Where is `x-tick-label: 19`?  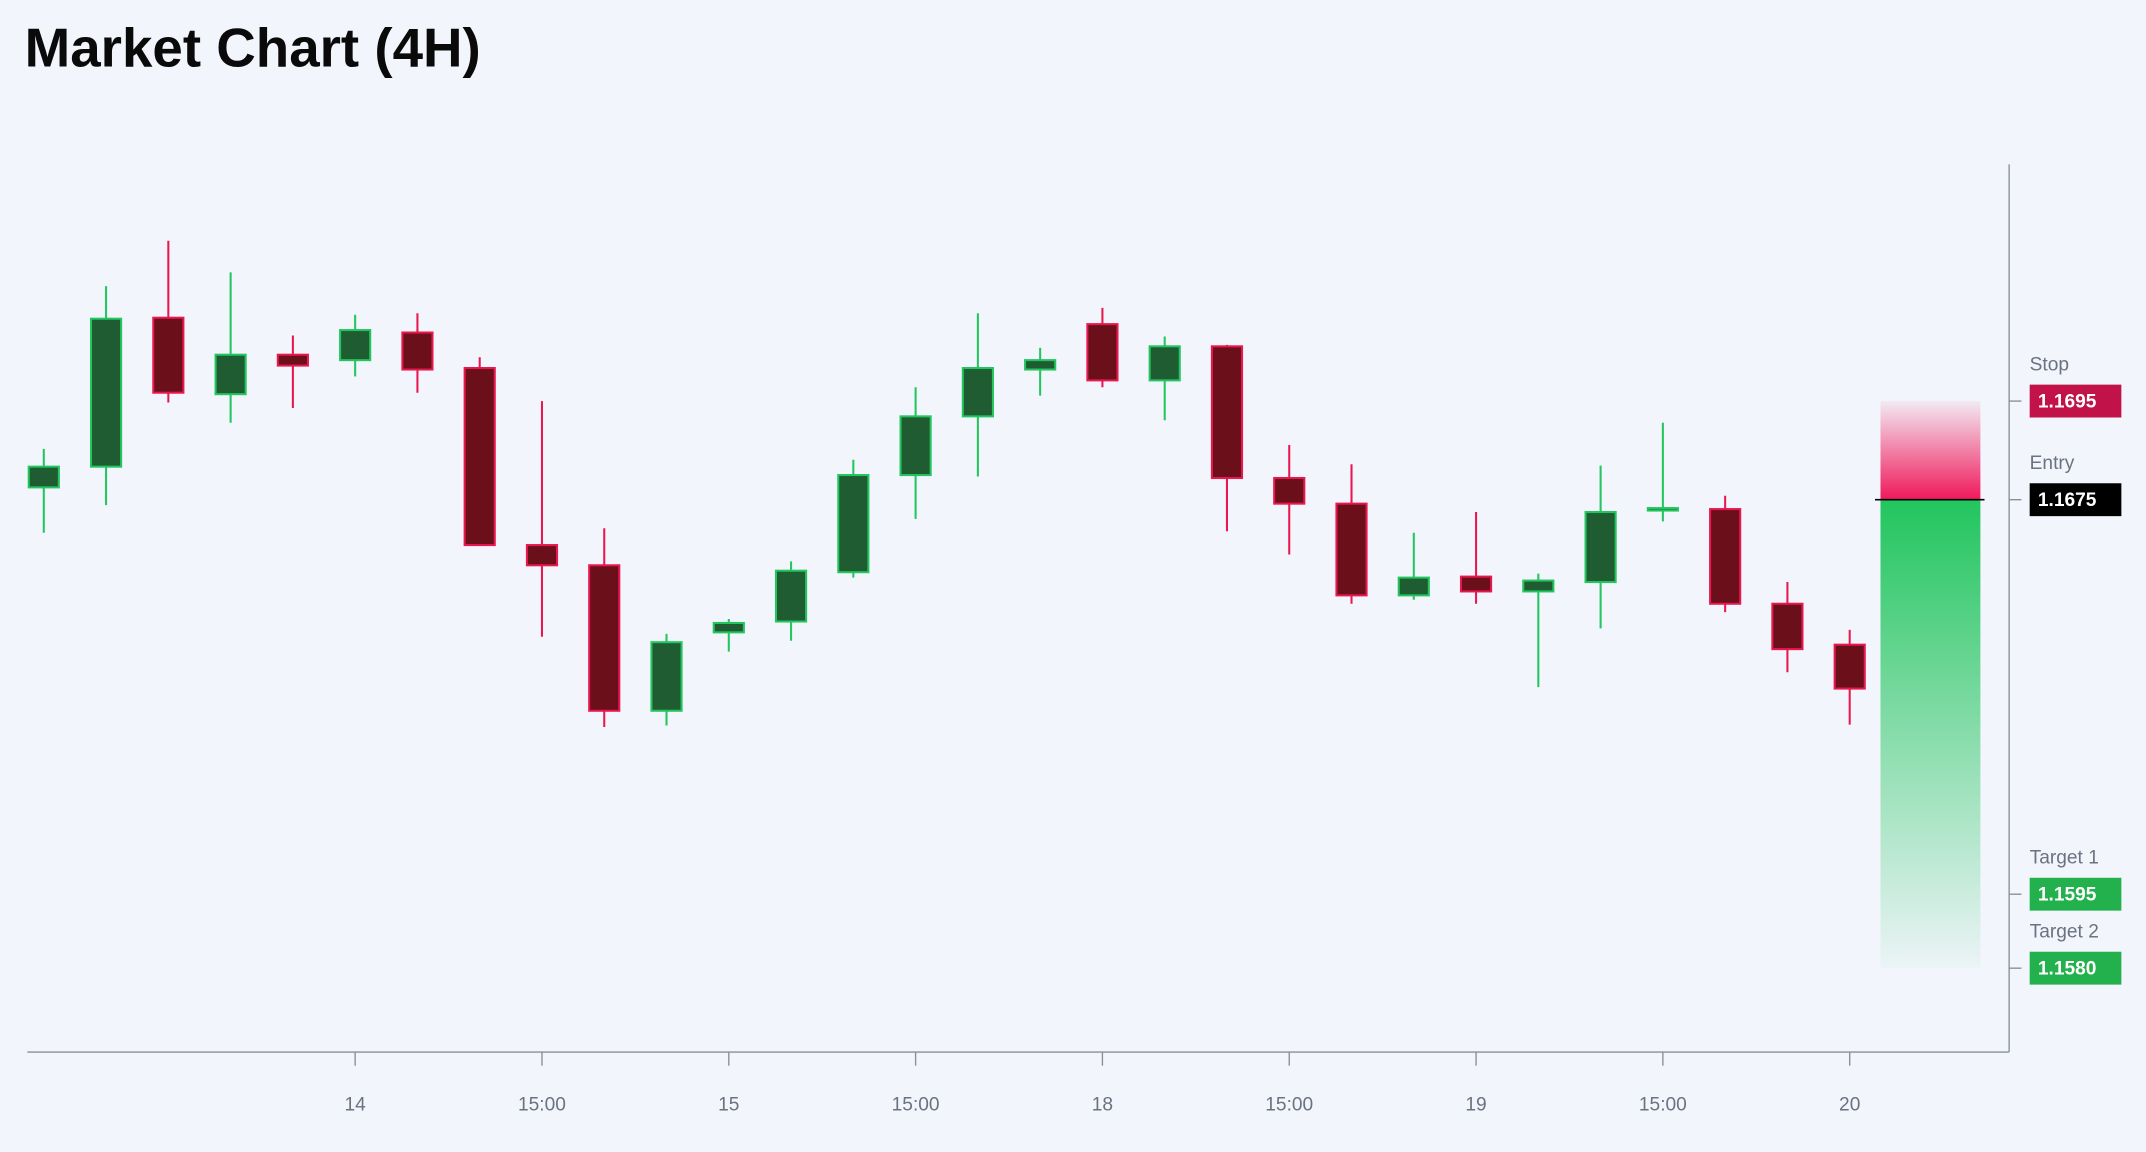 x-tick-label: 19 is located at coordinates (1475, 1104).